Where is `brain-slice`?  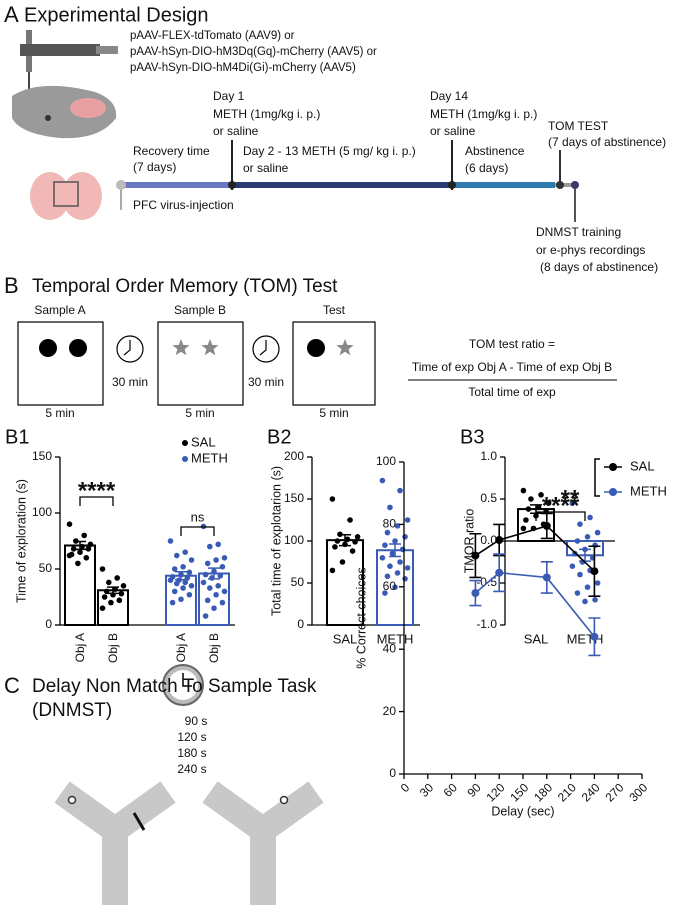 brain-slice is located at coordinates (66, 196).